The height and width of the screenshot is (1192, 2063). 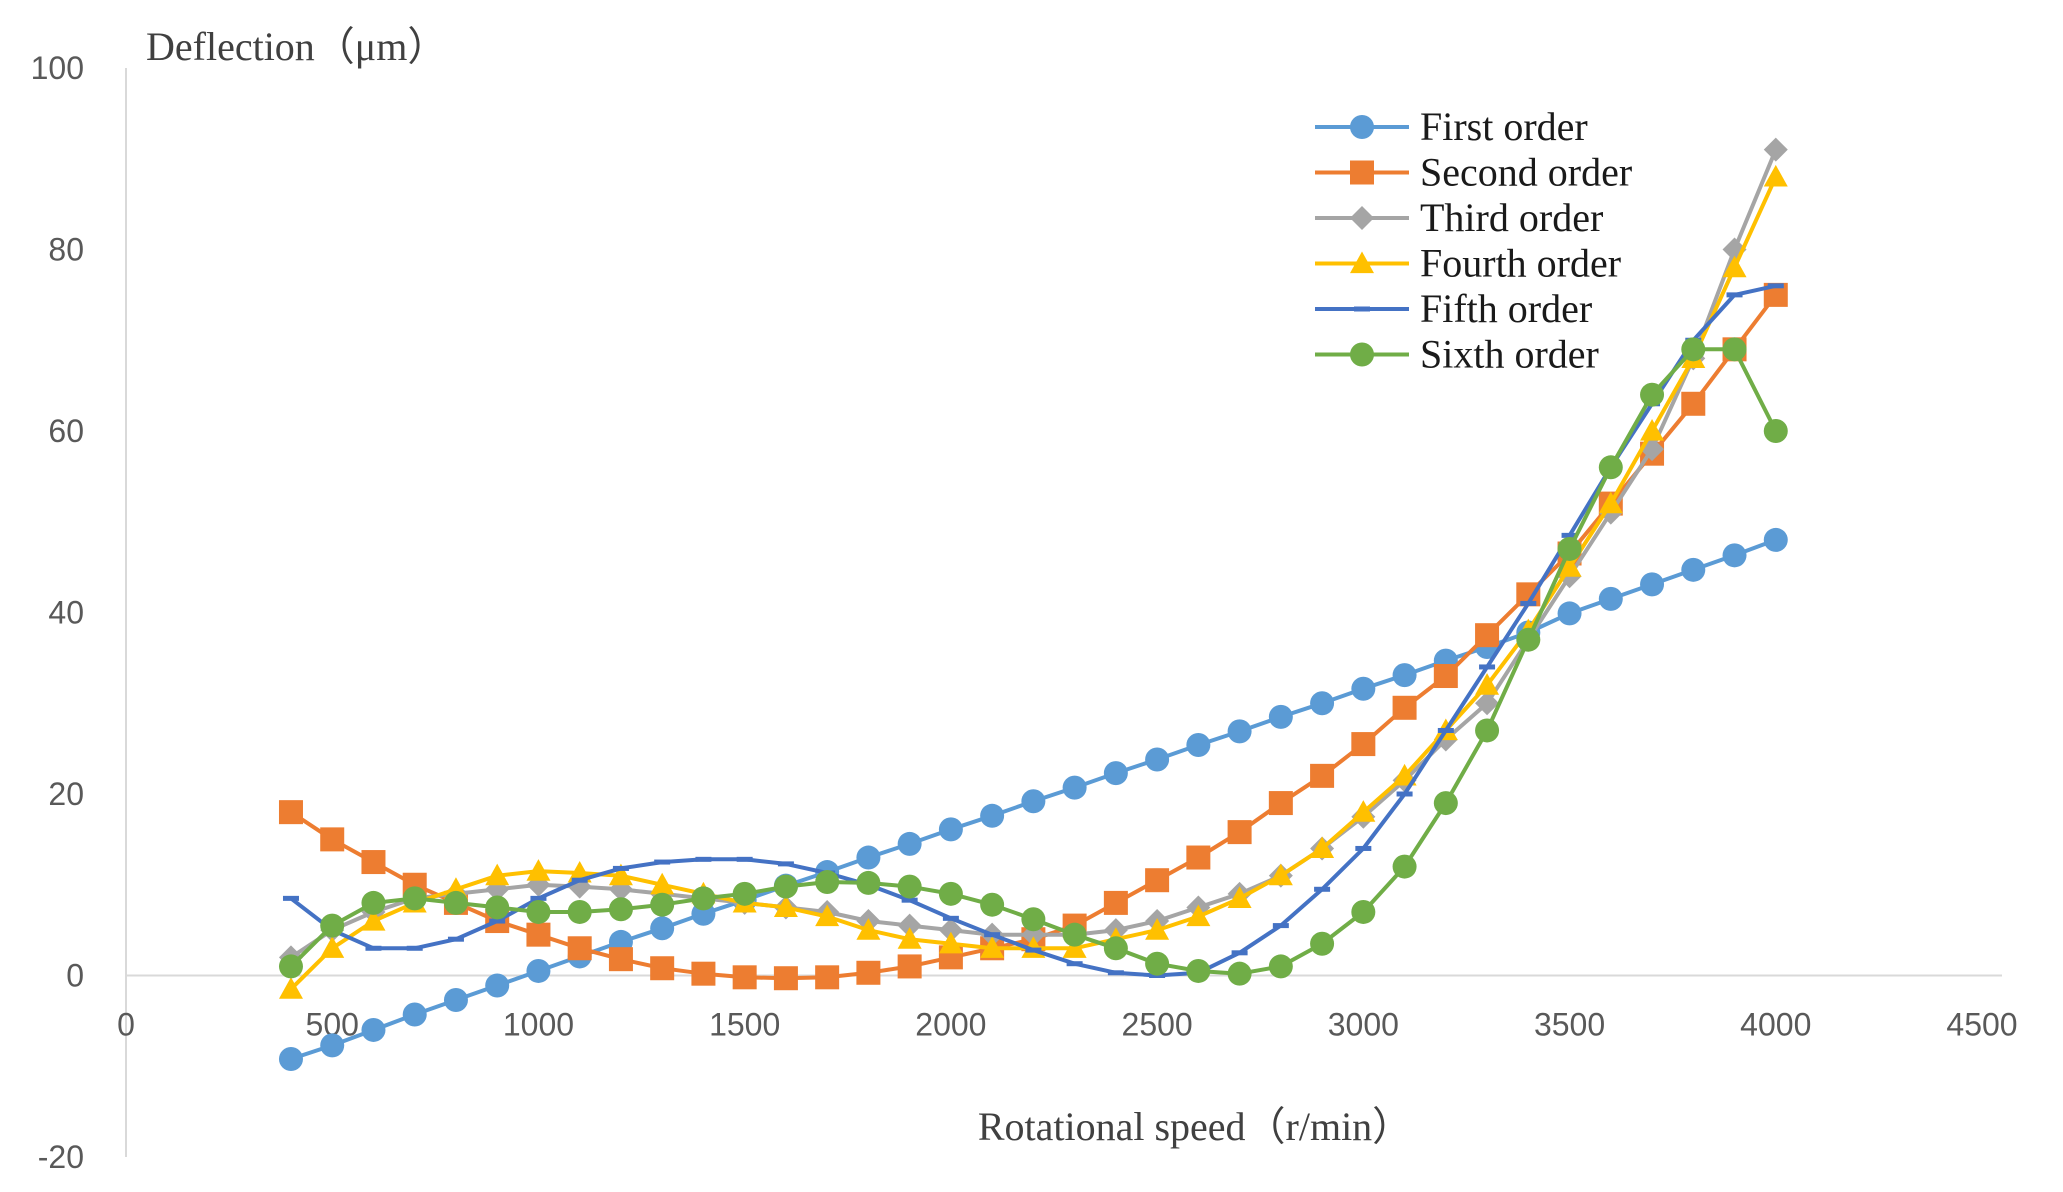 What do you see at coordinates (1506, 308) in the screenshot?
I see `legend-label: Fifth order` at bounding box center [1506, 308].